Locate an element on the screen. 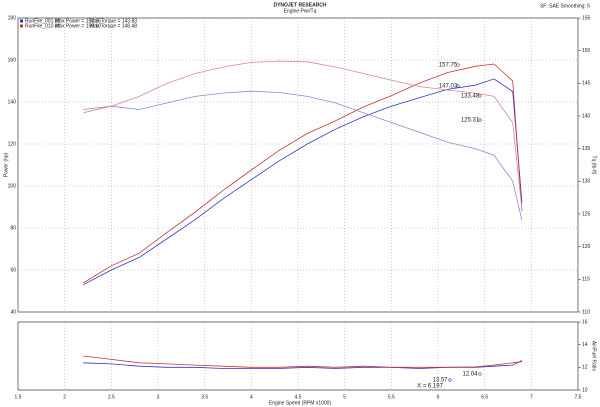  x-tick-label: 1.5 is located at coordinates (18, 397).